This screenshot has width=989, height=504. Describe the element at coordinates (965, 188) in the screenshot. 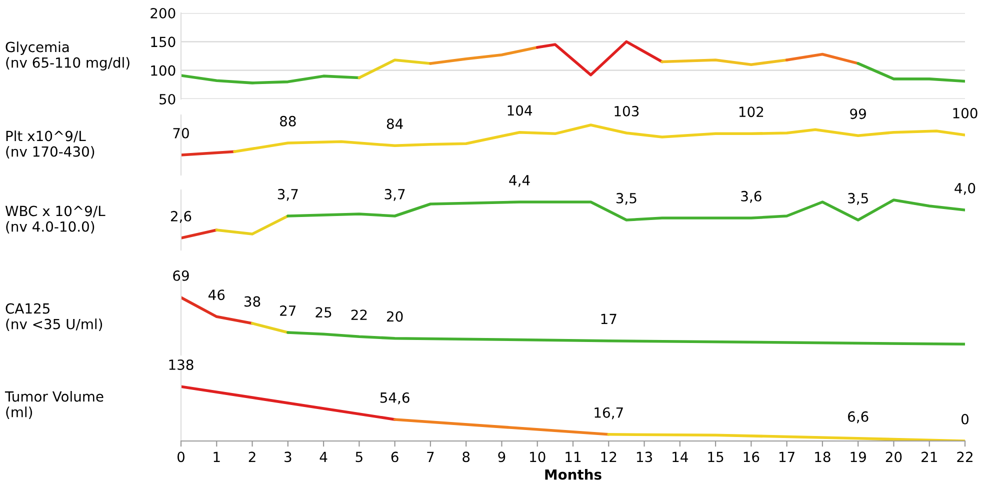

I see `data-label: 4,0` at that location.